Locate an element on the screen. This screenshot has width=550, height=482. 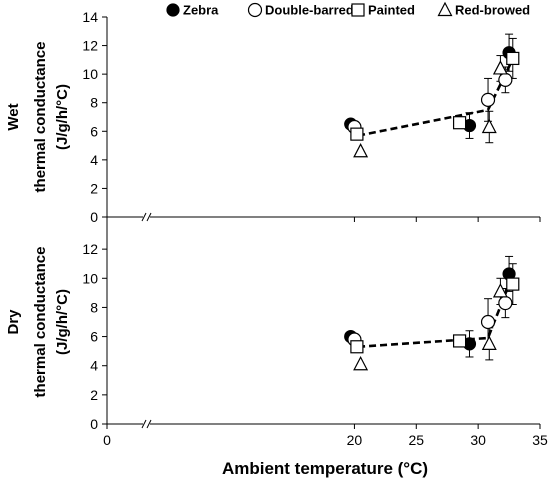
legend-marker-double-barred is located at coordinates (255, 10).